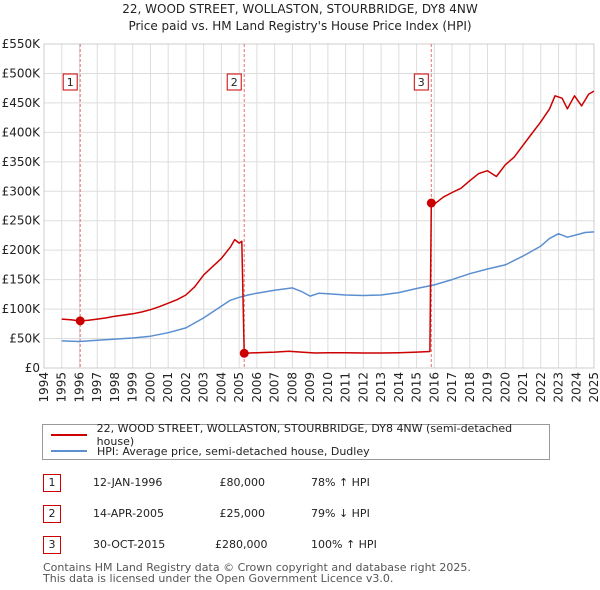 The height and width of the screenshot is (590, 600). What do you see at coordinates (576, 387) in the screenshot?
I see `x-tick-label: 2024` at bounding box center [576, 387].